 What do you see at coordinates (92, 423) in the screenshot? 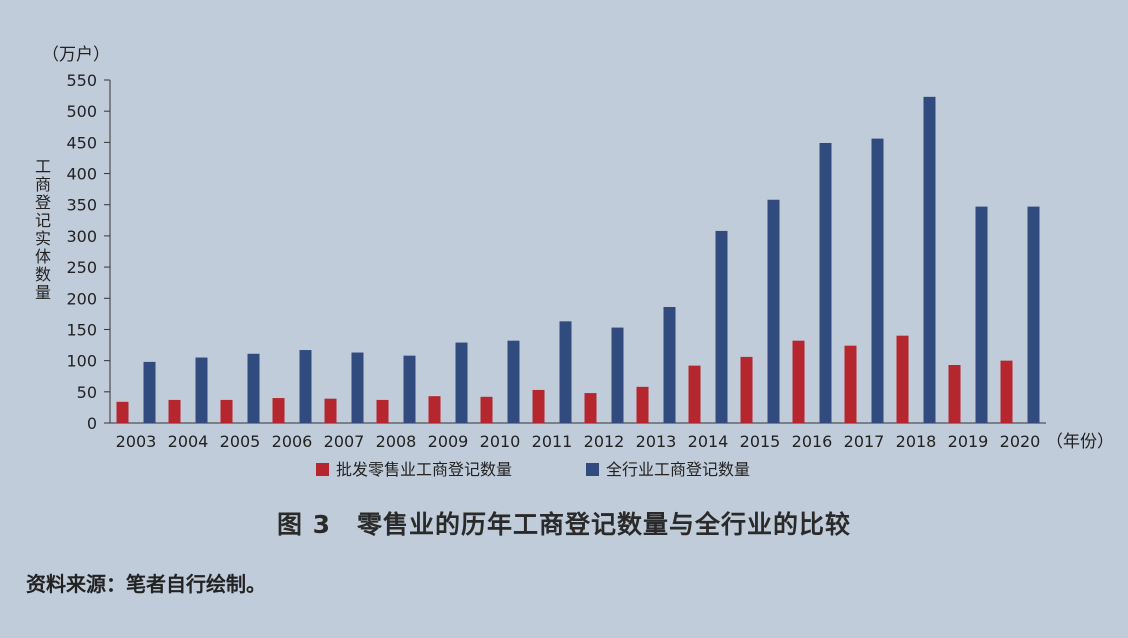
I see `y-tick-label: 0` at bounding box center [92, 423].